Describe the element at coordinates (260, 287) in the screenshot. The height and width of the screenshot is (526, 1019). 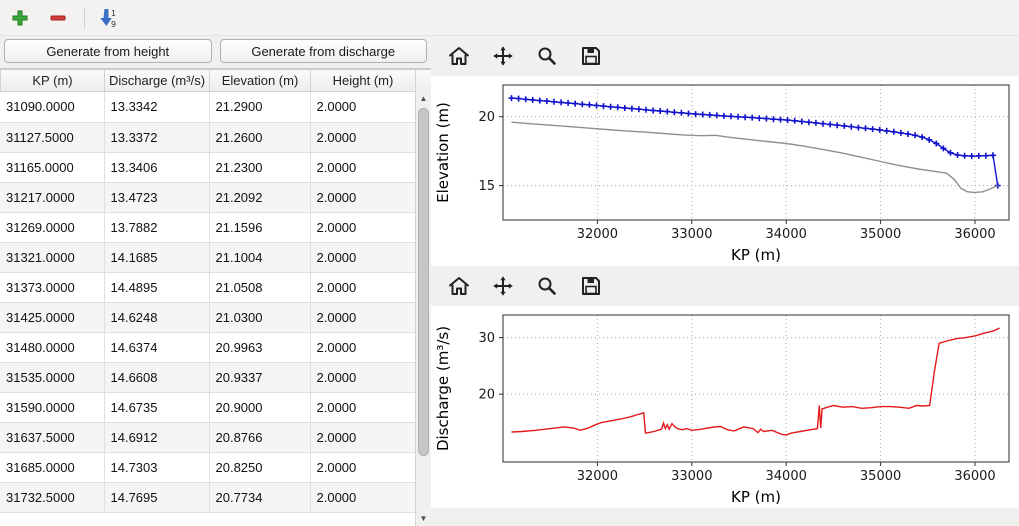
I see `table-cell: 21.0508` at that location.